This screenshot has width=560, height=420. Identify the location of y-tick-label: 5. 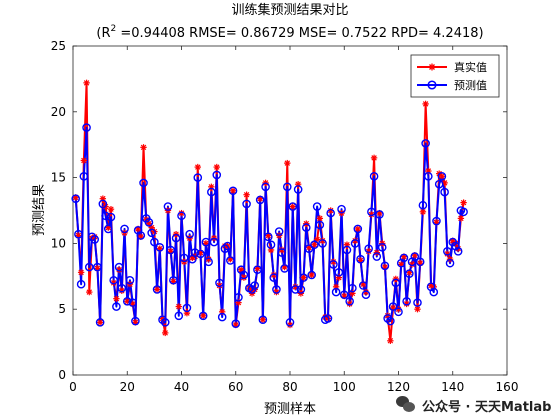
(62, 309).